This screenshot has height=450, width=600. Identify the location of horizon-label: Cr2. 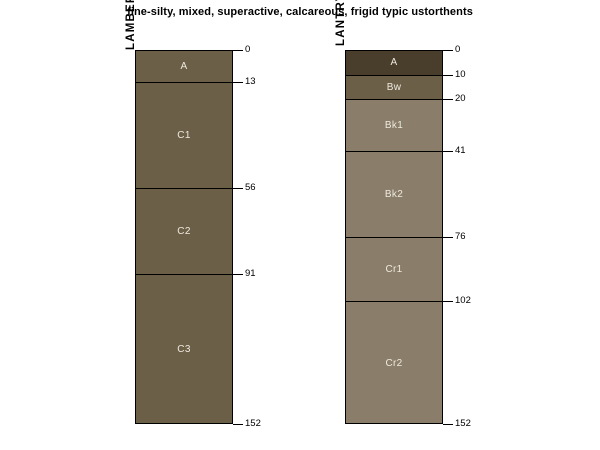
(394, 363).